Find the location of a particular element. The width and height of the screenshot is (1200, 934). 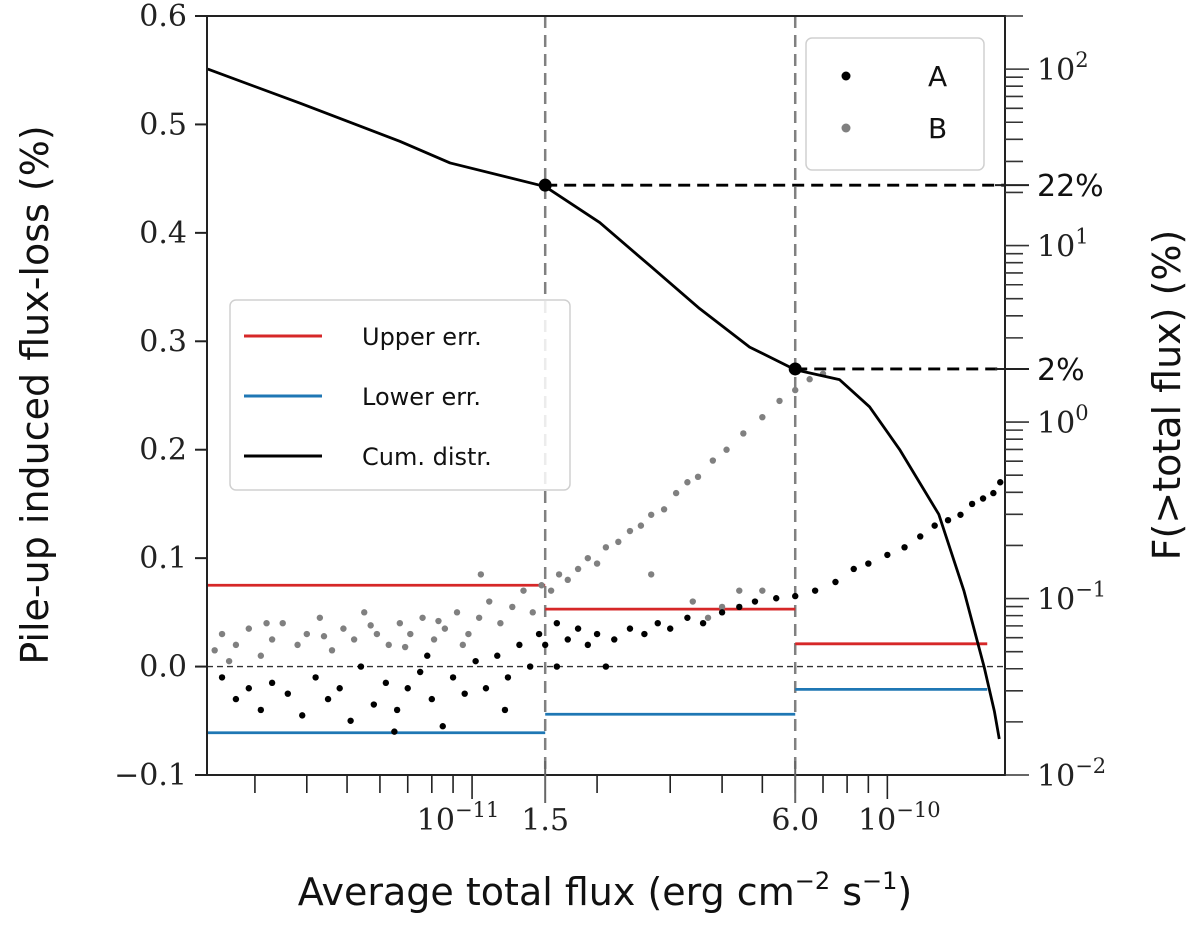

y-right-tick-exp: −2 is located at coordinates (1090, 766).